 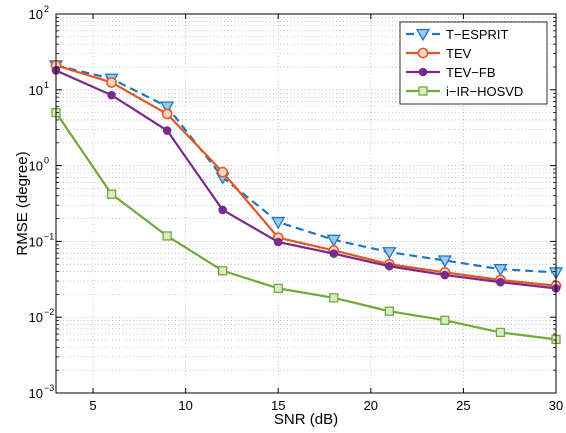 I want to click on y-tick-exponent: −3, so click(x=49, y=388).